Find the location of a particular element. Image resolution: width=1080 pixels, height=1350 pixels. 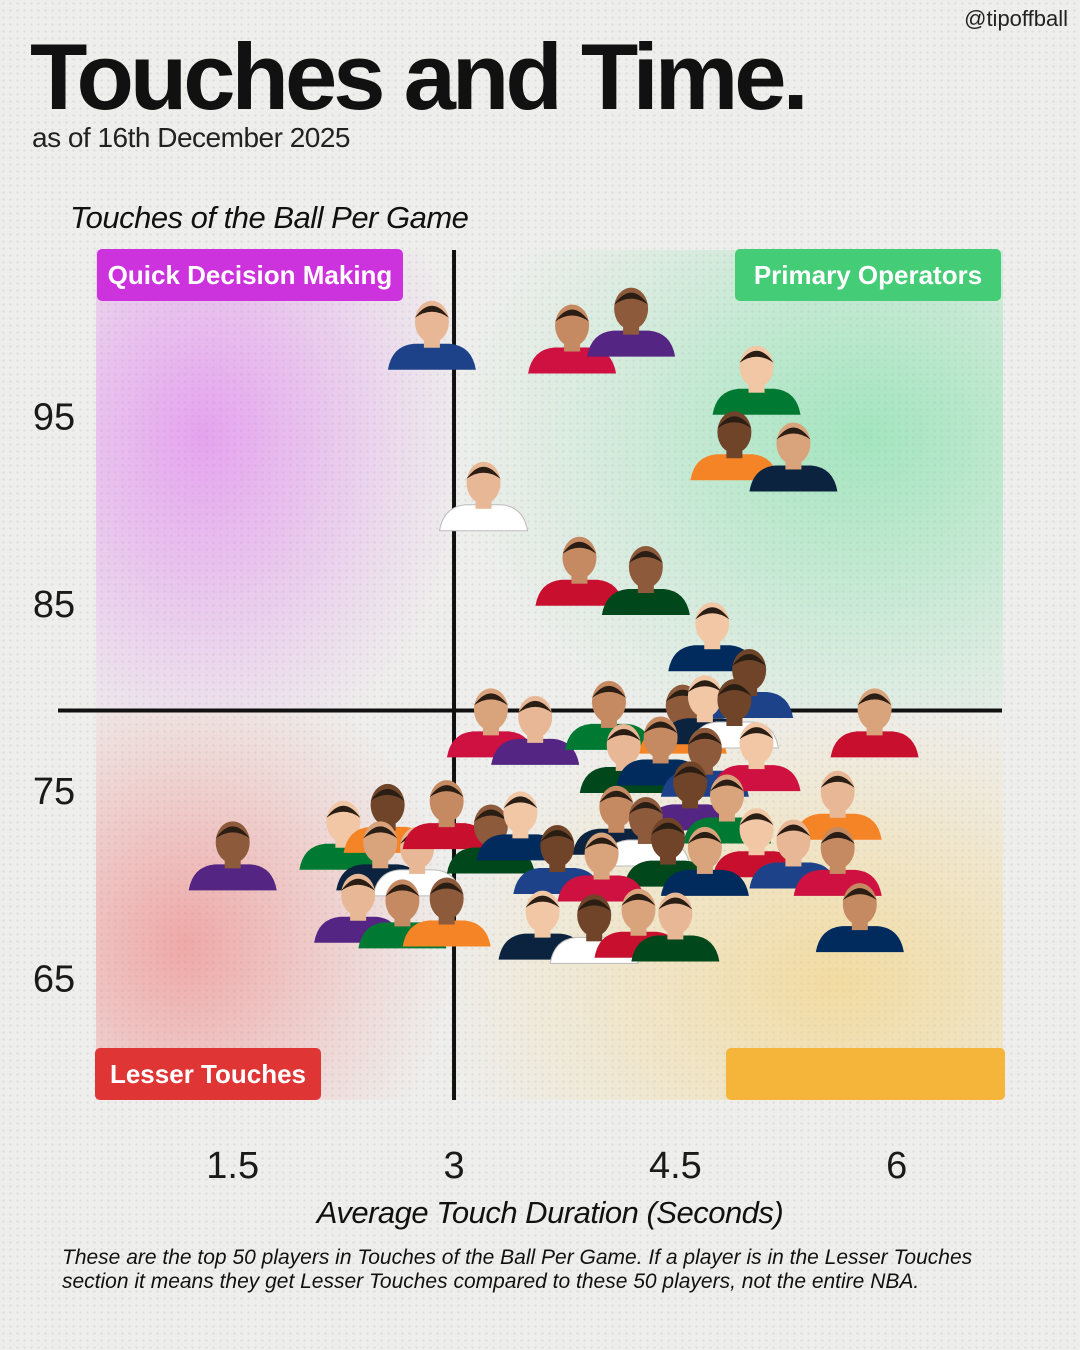

chart-subtitle: as of 16th December 2025 is located at coordinates (191, 137).